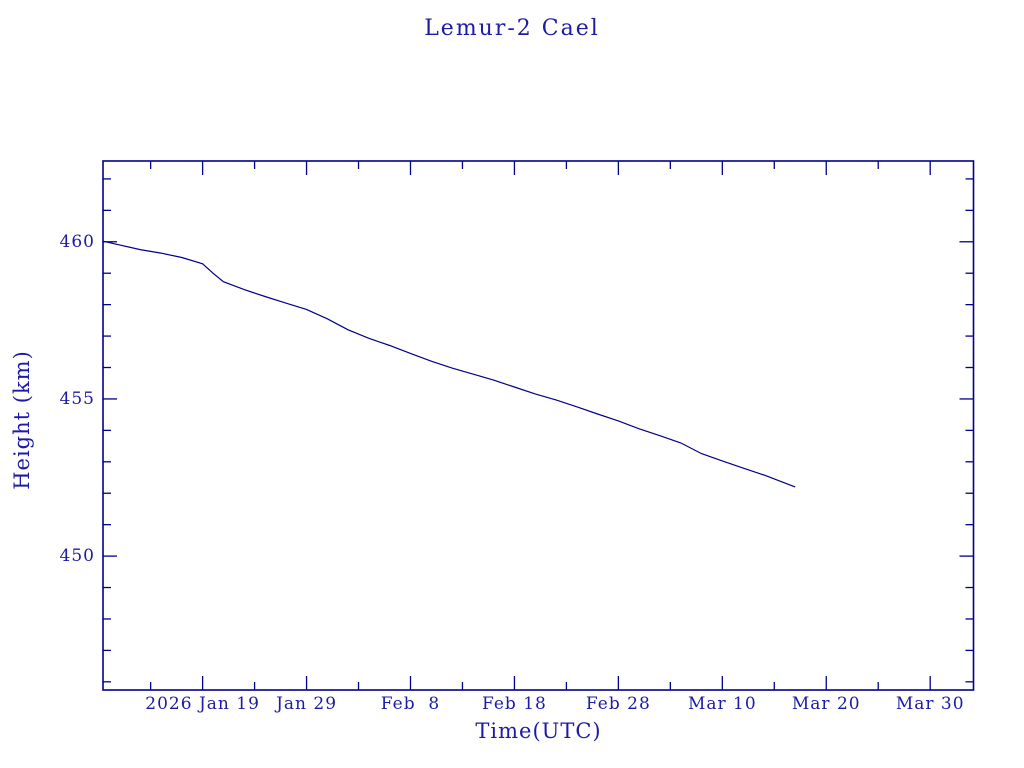 This screenshot has height=768, width=1024. Describe the element at coordinates (307, 704) in the screenshot. I see `x-tick-label: Jan 29` at that location.